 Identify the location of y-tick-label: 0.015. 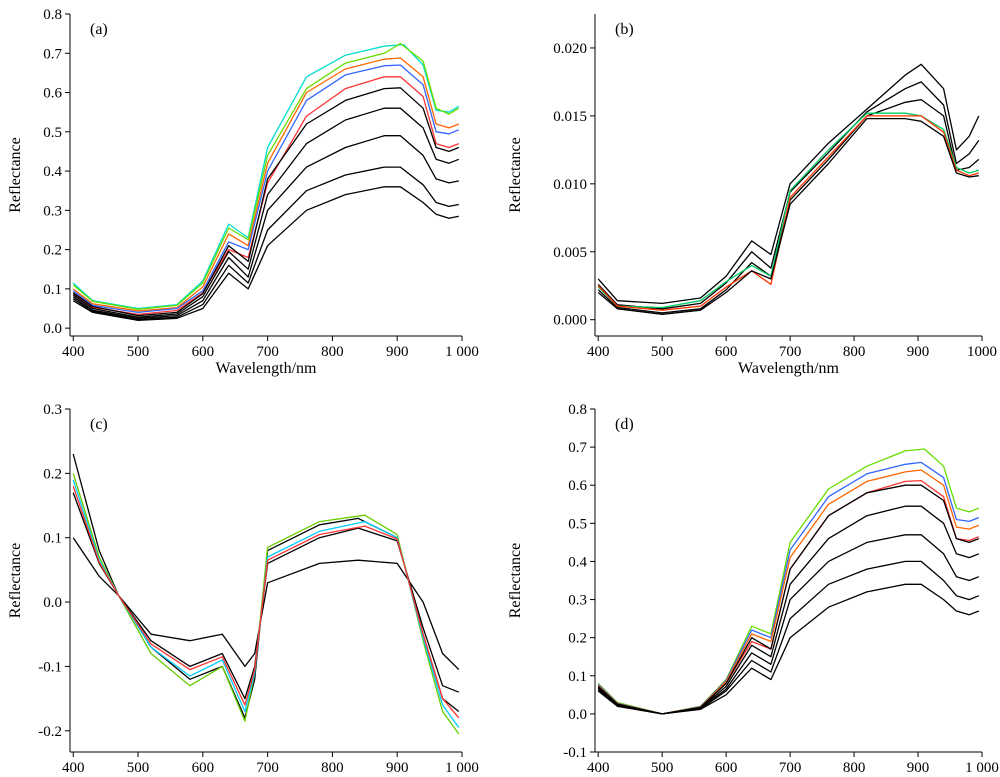
(570, 117).